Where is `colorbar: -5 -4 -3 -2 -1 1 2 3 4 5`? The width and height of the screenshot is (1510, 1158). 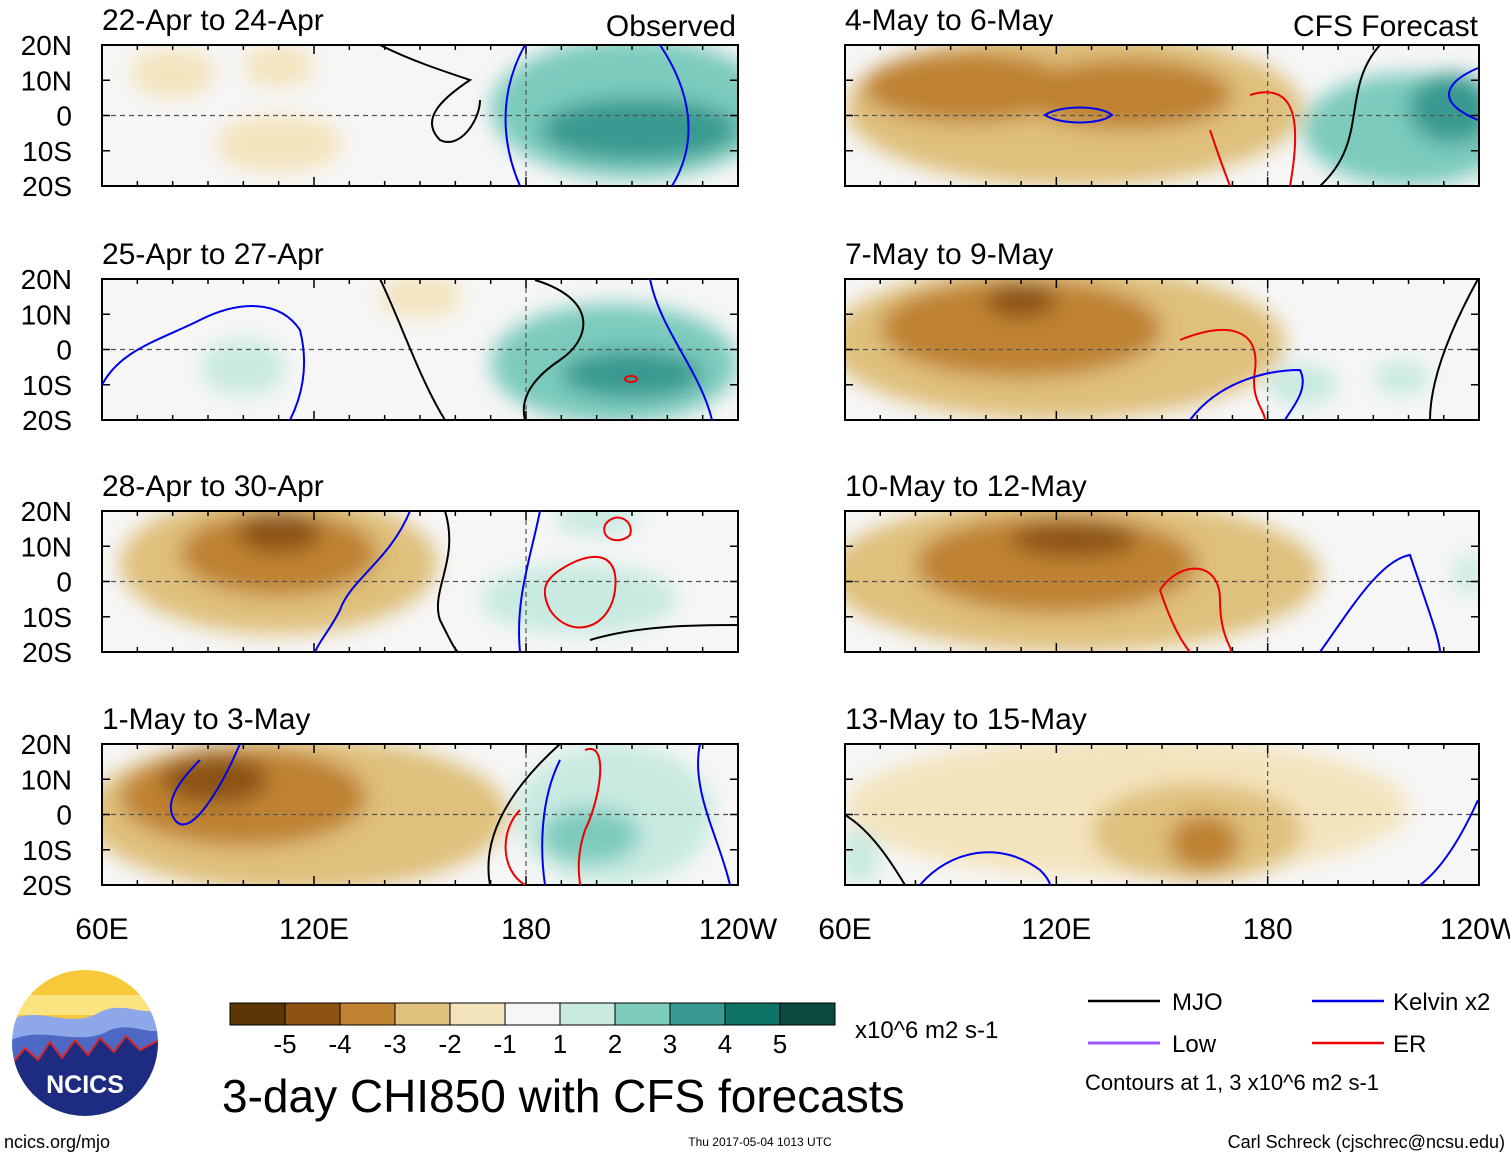 colorbar: -5 -4 -3 -2 -1 1 2 3 4 5 is located at coordinates (532, 1030).